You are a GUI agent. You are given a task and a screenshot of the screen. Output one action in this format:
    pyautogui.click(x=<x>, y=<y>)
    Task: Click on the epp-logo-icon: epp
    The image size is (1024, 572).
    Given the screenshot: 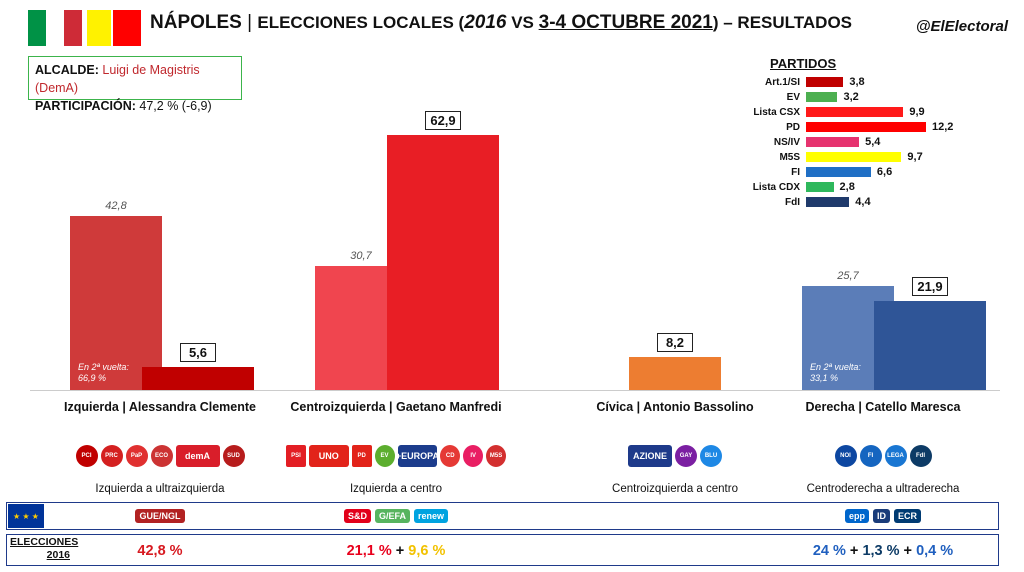 What is the action you would take?
    pyautogui.click(x=856, y=516)
    